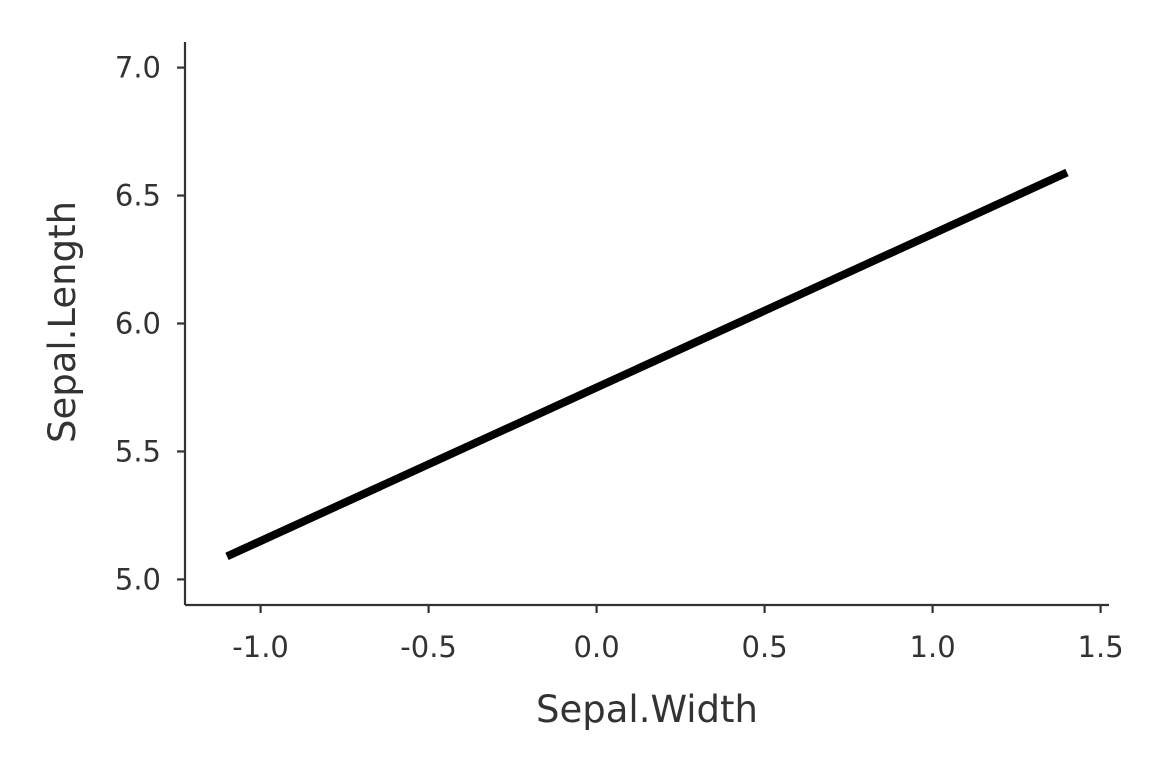 The height and width of the screenshot is (768, 1152). I want to click on y-axis: 5.0 5.5 6.0 6.5 7.0, so click(151, 323).